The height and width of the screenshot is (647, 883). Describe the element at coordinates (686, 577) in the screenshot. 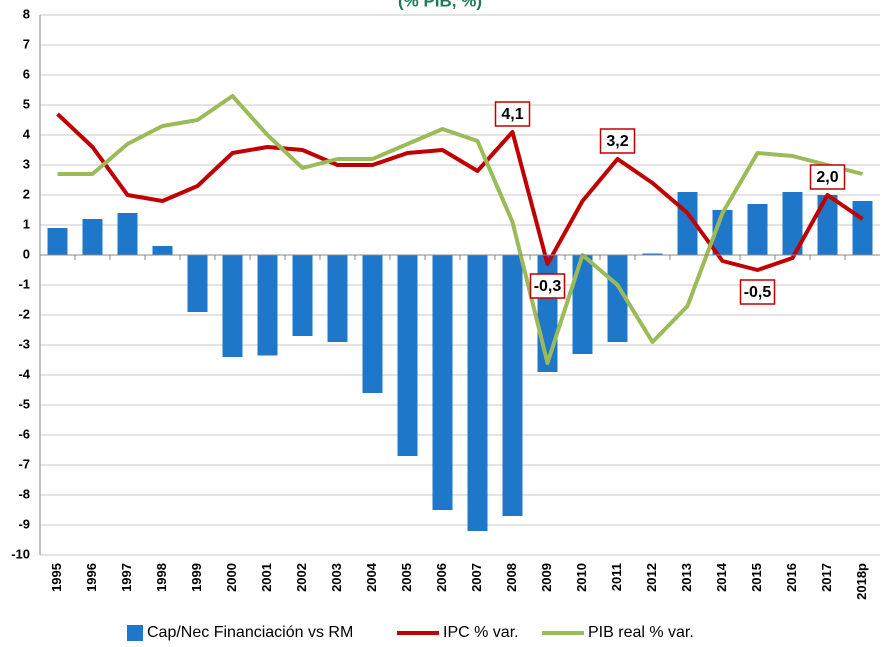

I see `x-tick-label: 2013` at that location.